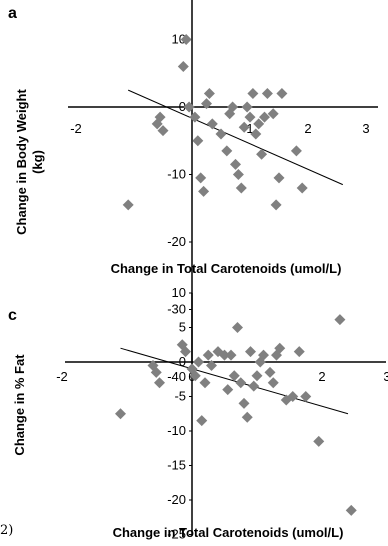  I want to click on panel-a-y-tick-label: 0, so click(182, 106).